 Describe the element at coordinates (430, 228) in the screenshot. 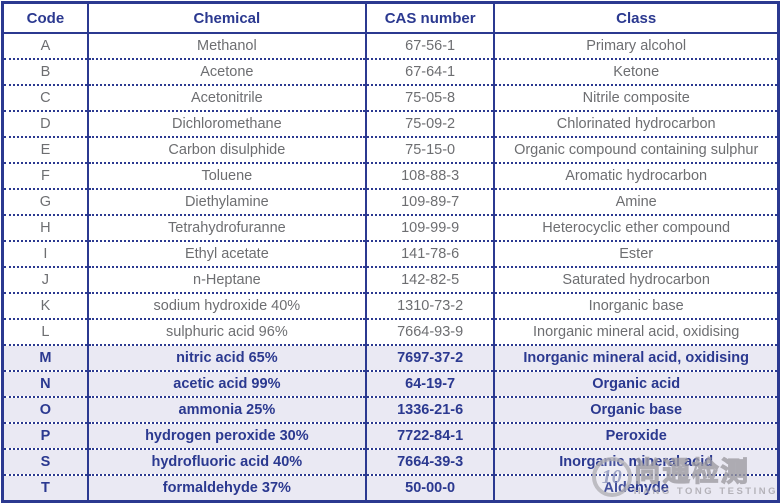

I see `cell-cas: 109-99-9` at that location.